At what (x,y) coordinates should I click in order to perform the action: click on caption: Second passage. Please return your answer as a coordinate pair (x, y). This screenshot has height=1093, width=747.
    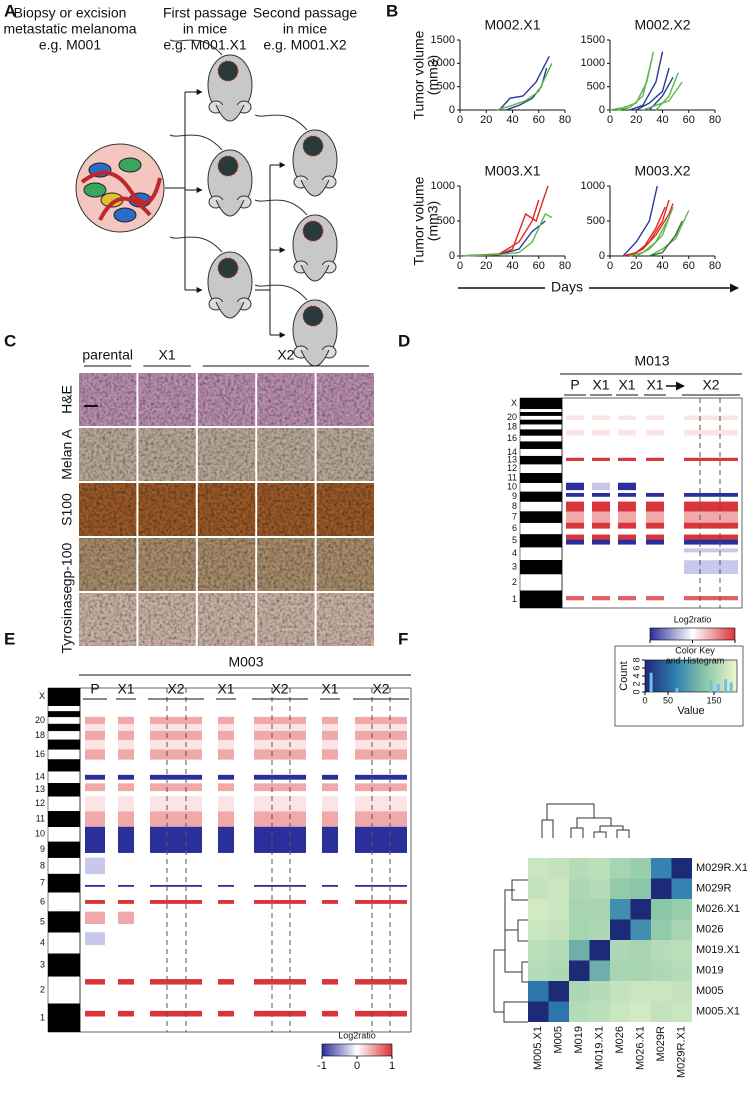
    Looking at the image, I should click on (305, 13).